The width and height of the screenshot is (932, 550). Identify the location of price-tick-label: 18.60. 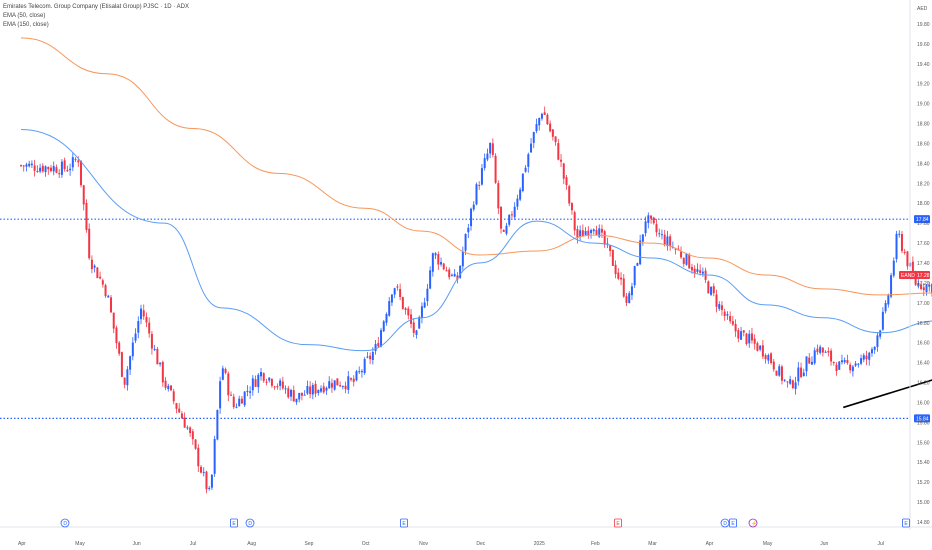
(923, 144).